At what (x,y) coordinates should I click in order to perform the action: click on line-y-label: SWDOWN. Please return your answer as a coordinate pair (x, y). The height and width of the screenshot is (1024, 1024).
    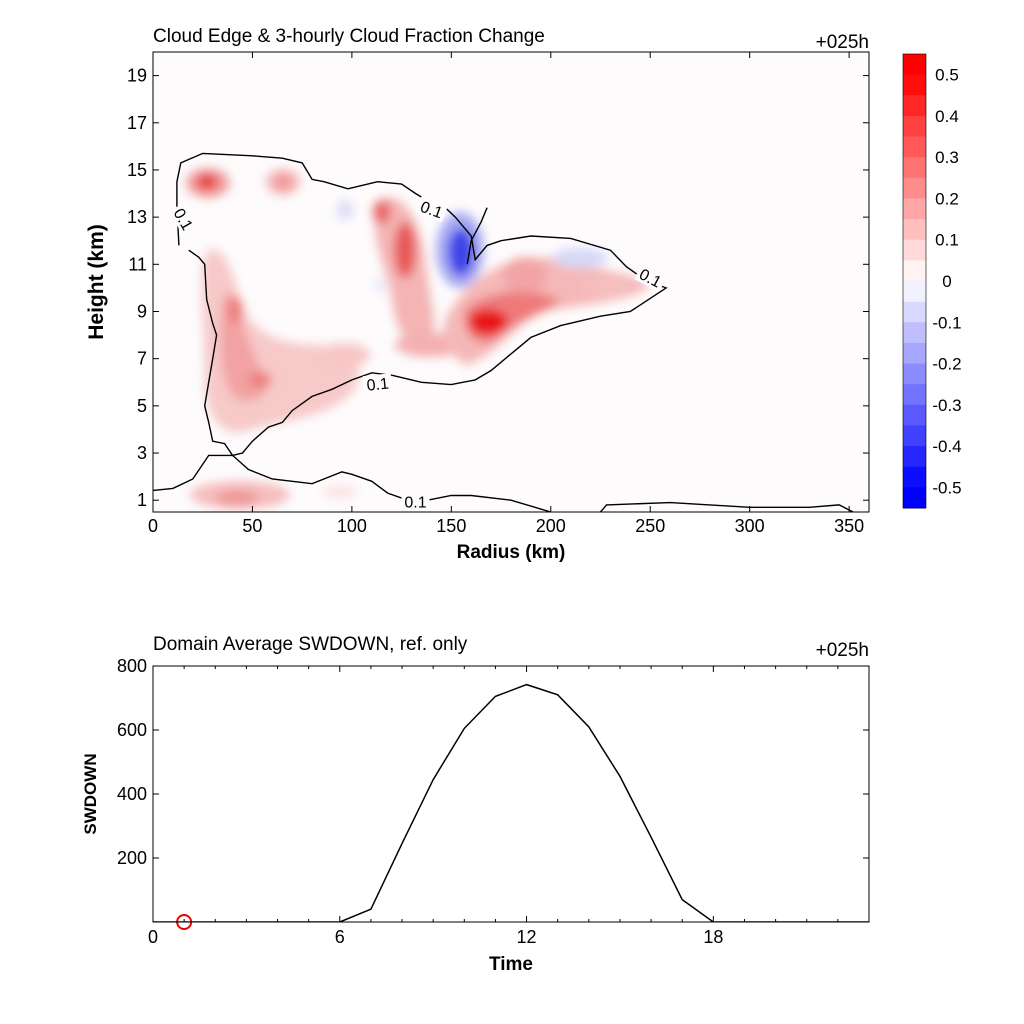
    Looking at the image, I should click on (90, 793).